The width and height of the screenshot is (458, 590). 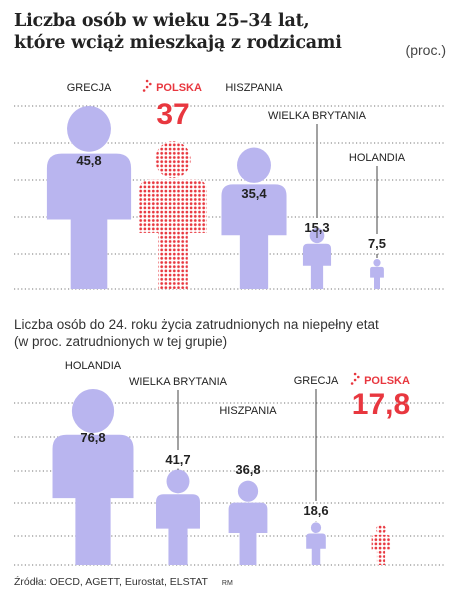 What do you see at coordinates (121, 341) in the screenshot?
I see `chart-2-subtitle-line-2: (w proc. zatrudnionych w tej grupie)` at bounding box center [121, 341].